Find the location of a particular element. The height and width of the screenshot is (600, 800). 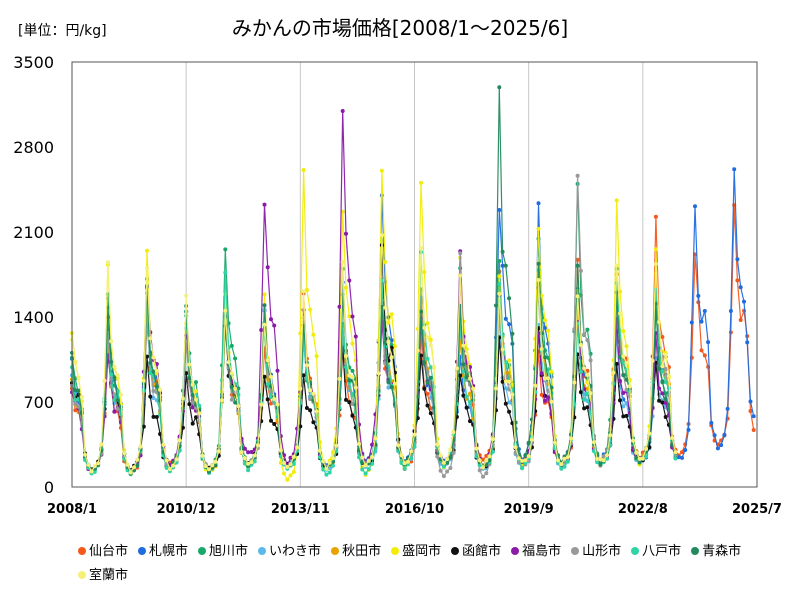

legend-item: 青森市 is located at coordinates (716, 549).